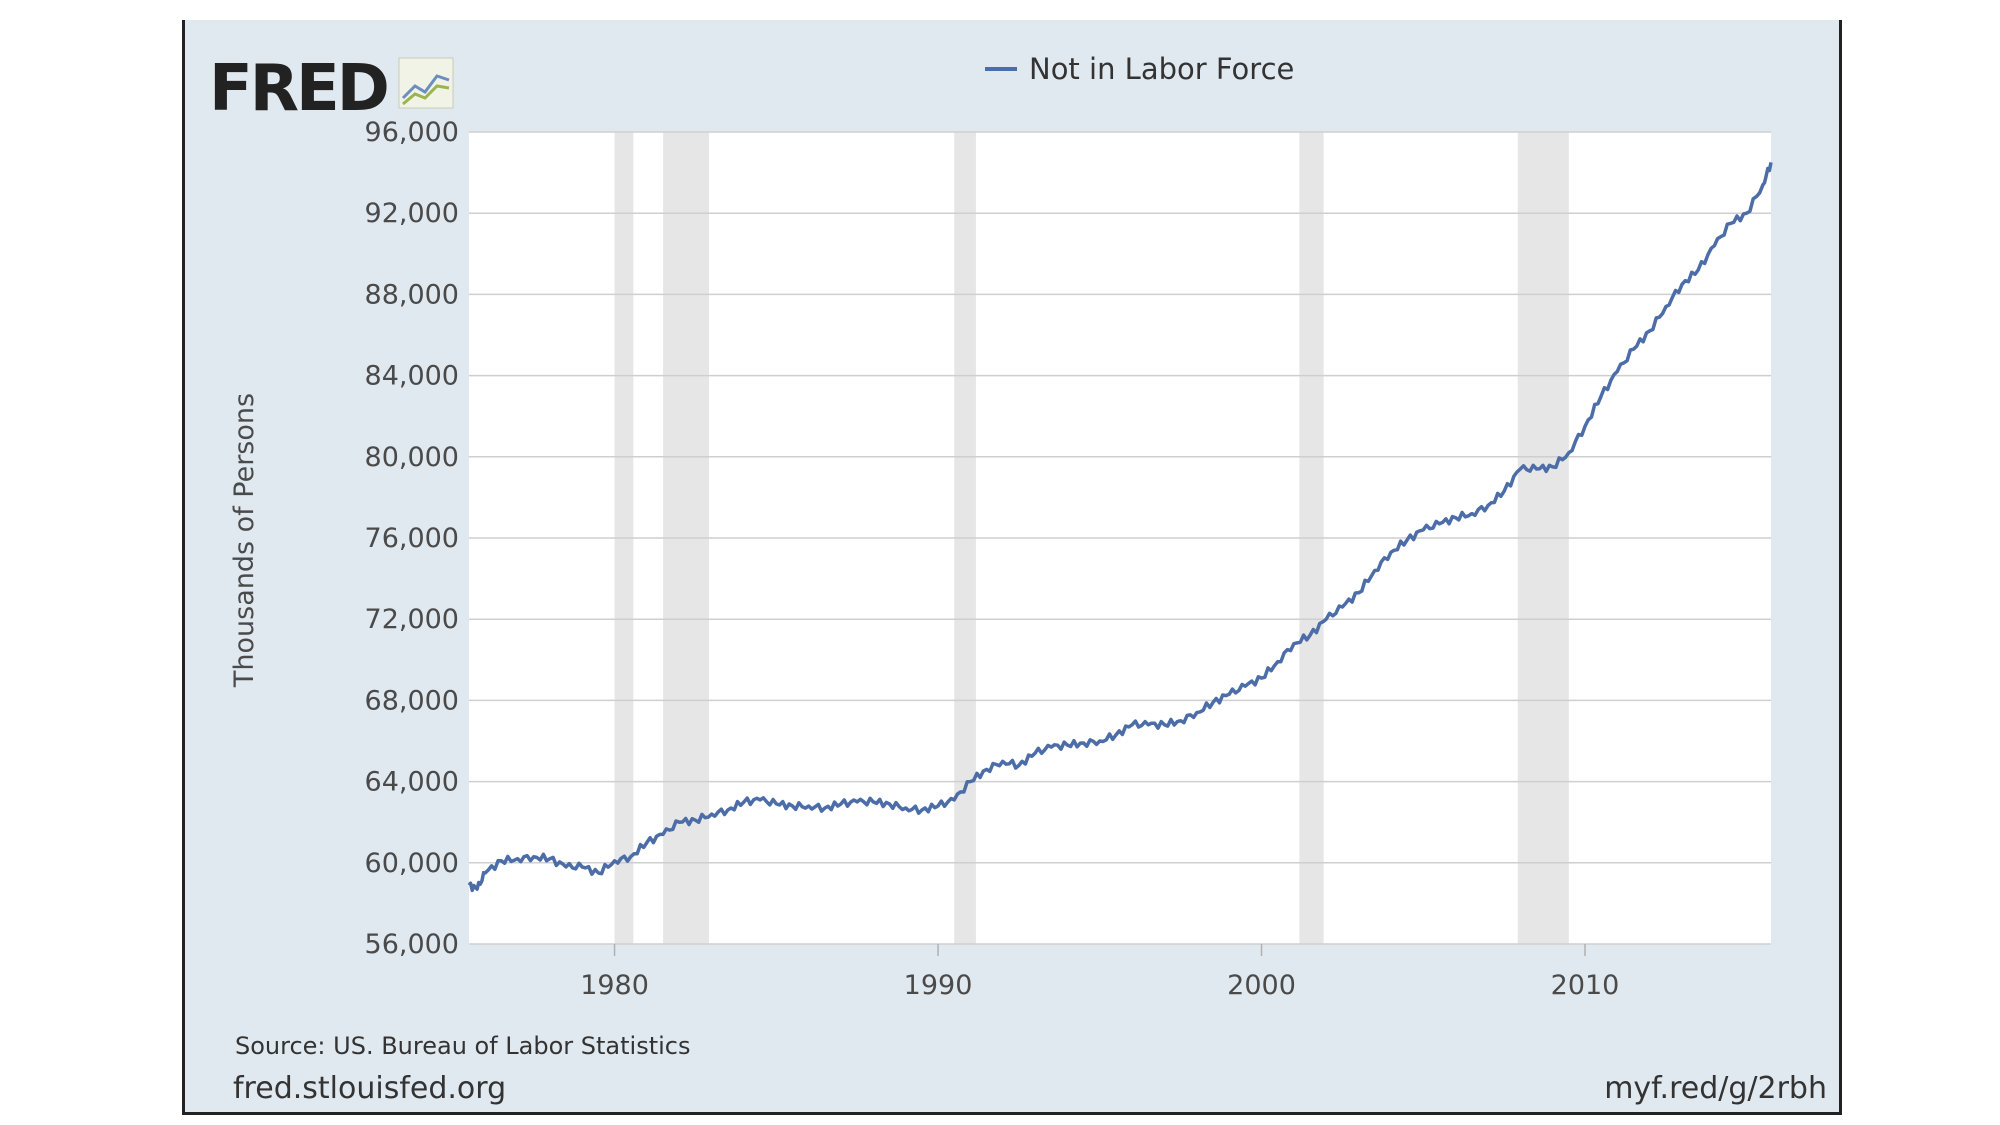 This screenshot has width=2000, height=1125. I want to click on y-tick-label: 68,000, so click(412, 700).